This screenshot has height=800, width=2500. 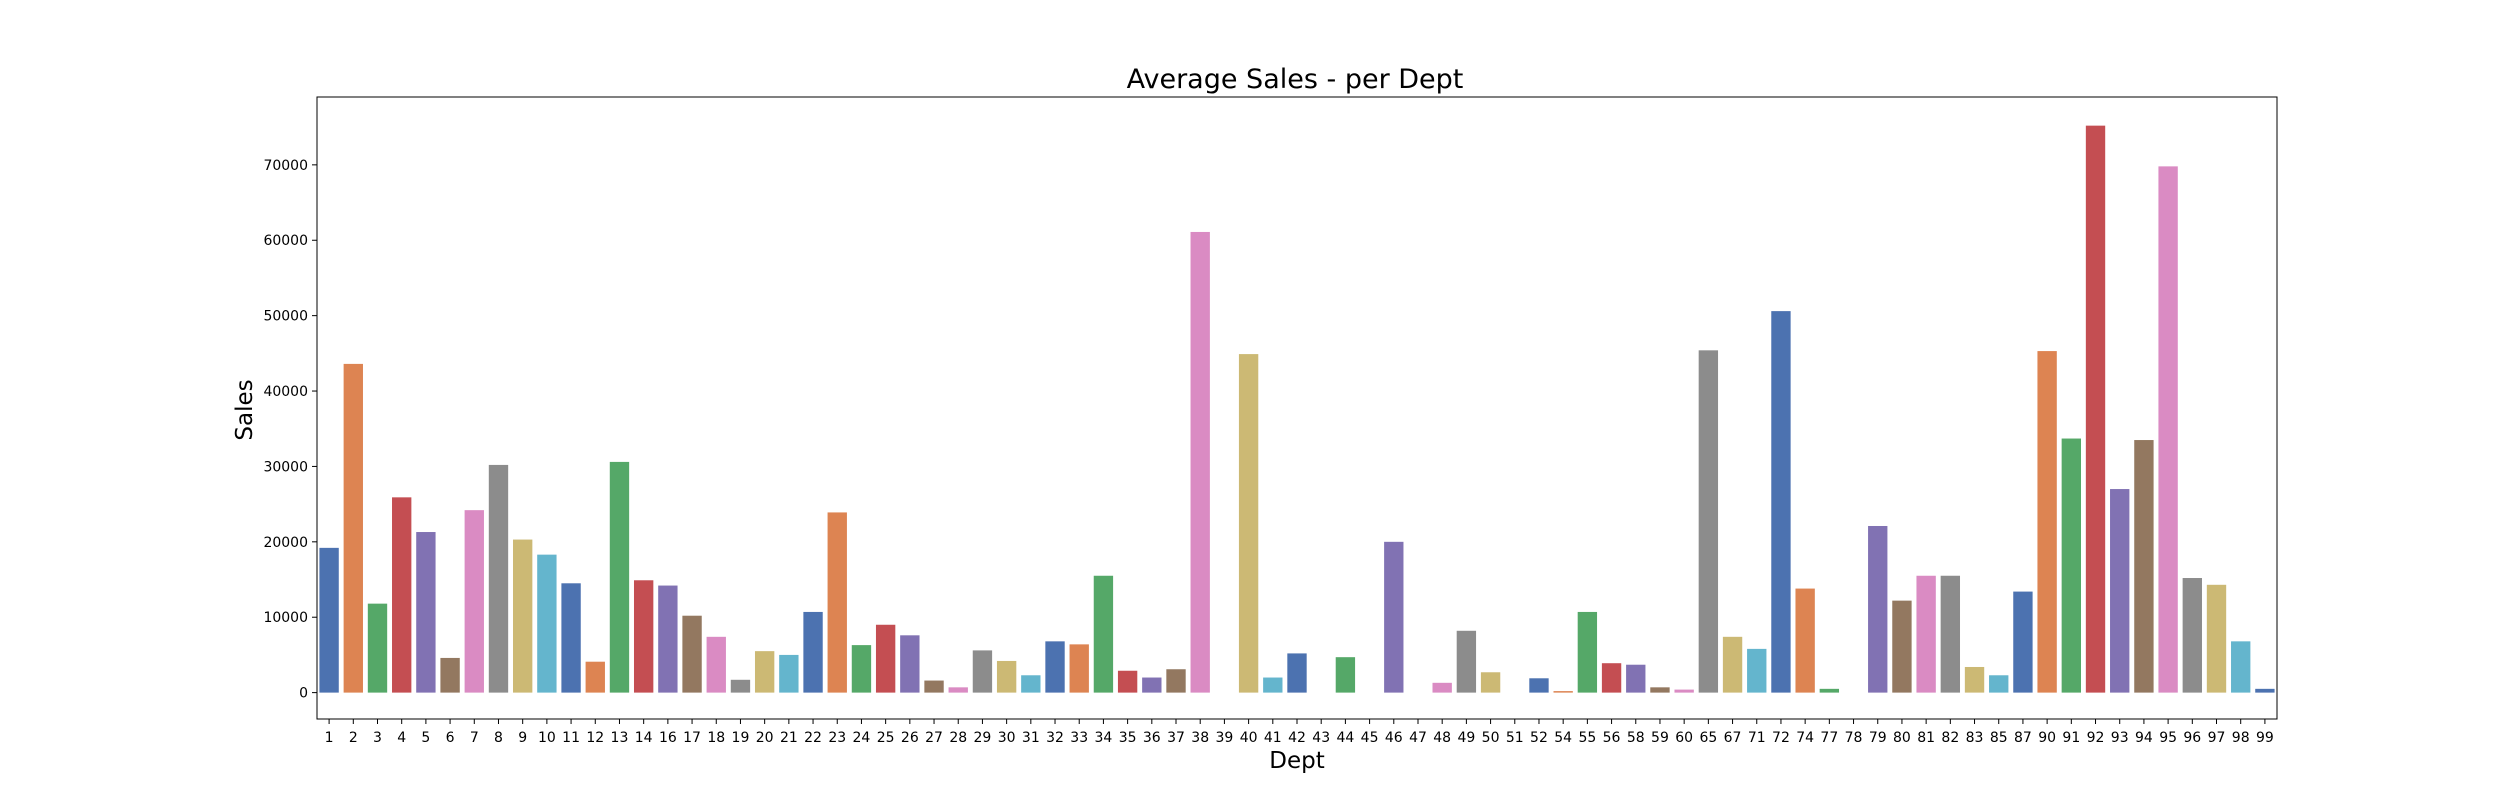 I want to click on x-tick-label: 54, so click(x=1563, y=738).